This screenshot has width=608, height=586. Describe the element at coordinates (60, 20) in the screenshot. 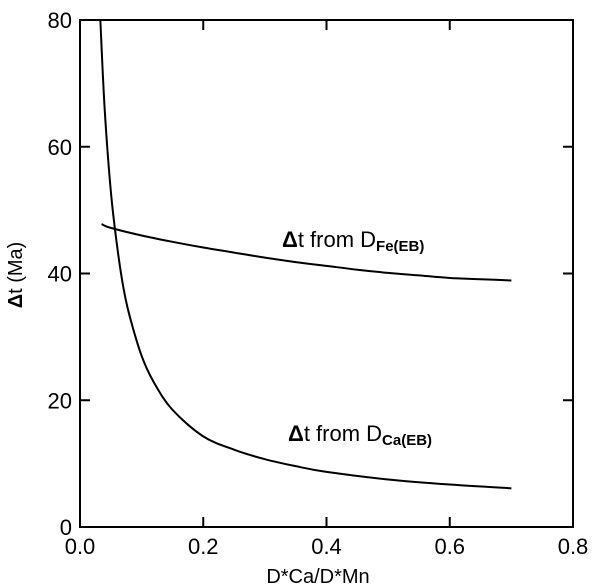

I see `y-tick-label: 80` at that location.